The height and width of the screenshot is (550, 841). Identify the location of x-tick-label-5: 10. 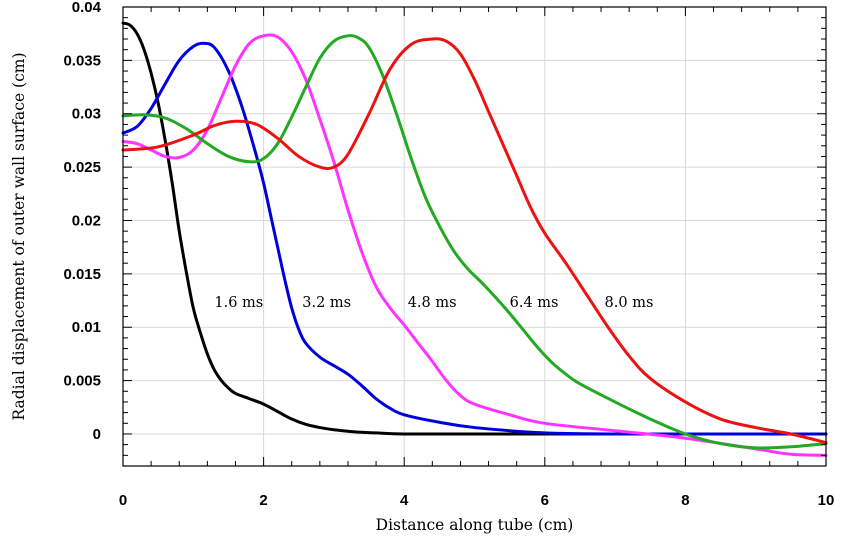
(826, 500).